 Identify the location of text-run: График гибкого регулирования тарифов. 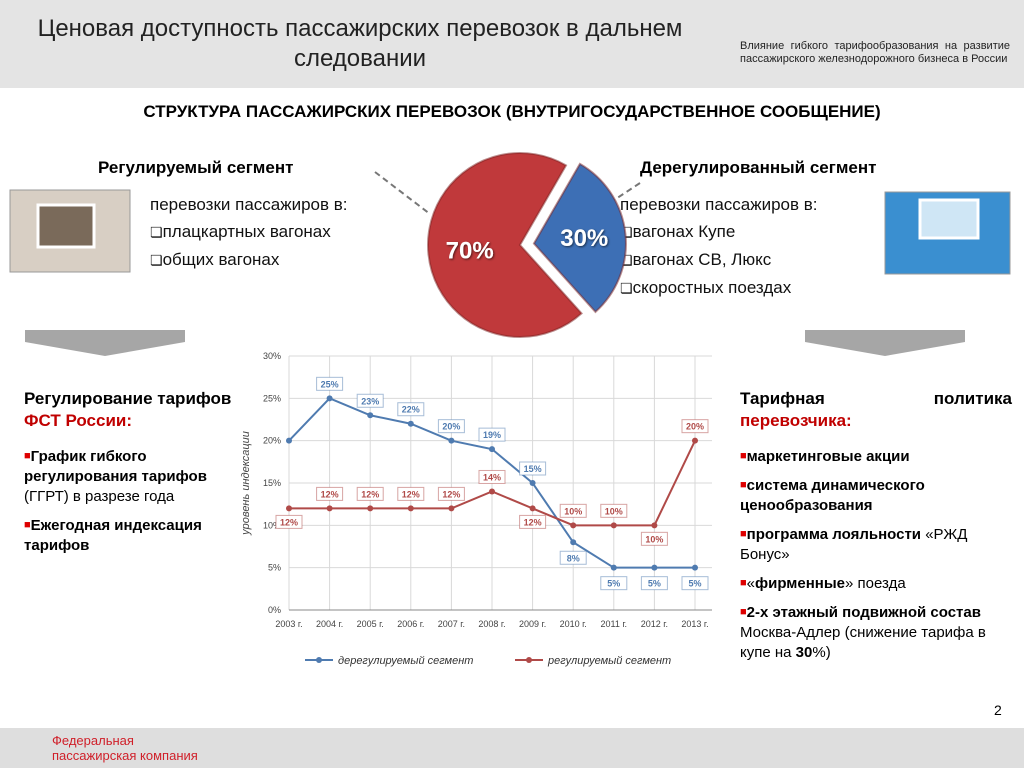
(115, 466).